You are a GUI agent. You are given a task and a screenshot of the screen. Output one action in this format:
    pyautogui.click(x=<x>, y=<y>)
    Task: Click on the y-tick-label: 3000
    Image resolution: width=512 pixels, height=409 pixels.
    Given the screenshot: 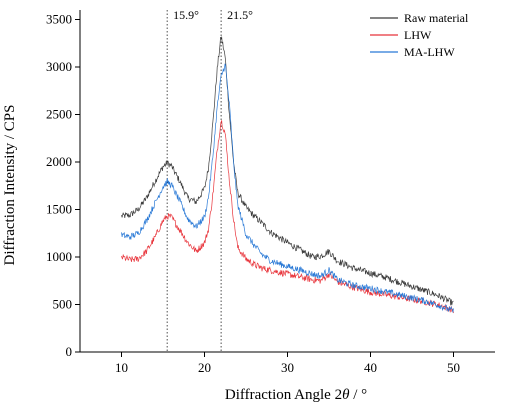 What is the action you would take?
    pyautogui.click(x=59, y=66)
    